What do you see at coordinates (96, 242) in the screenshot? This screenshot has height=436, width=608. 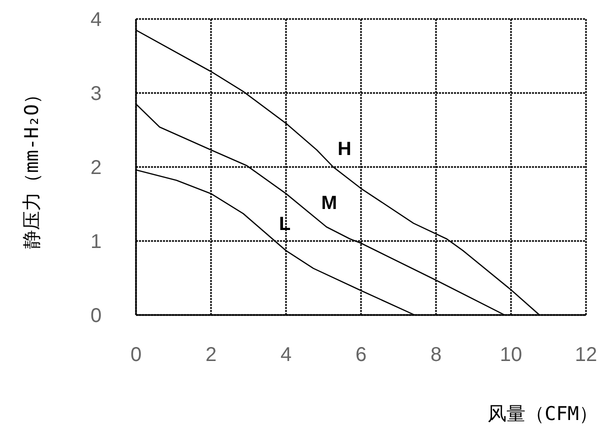 I see `y-tick-label: 1` at bounding box center [96, 242].